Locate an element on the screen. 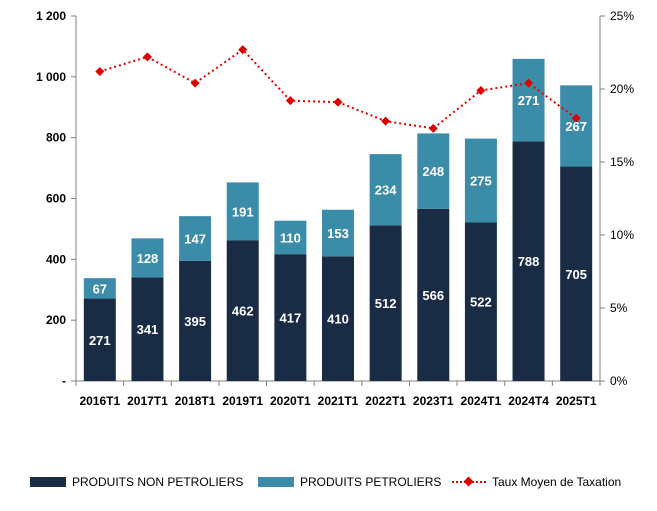 This screenshot has height=511, width=657. data-label-non-petroliers: 512 is located at coordinates (386, 303).